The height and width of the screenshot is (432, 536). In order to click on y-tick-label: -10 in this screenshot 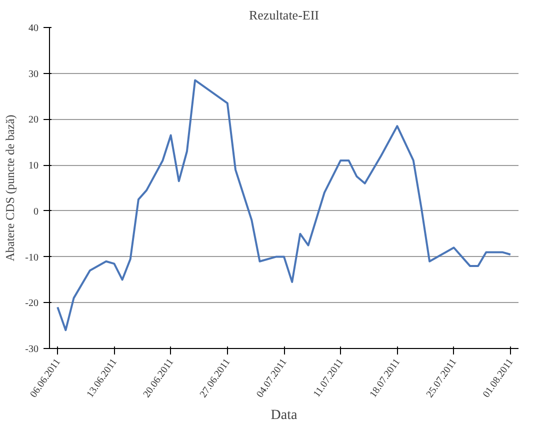, I will do `click(32, 258)`.